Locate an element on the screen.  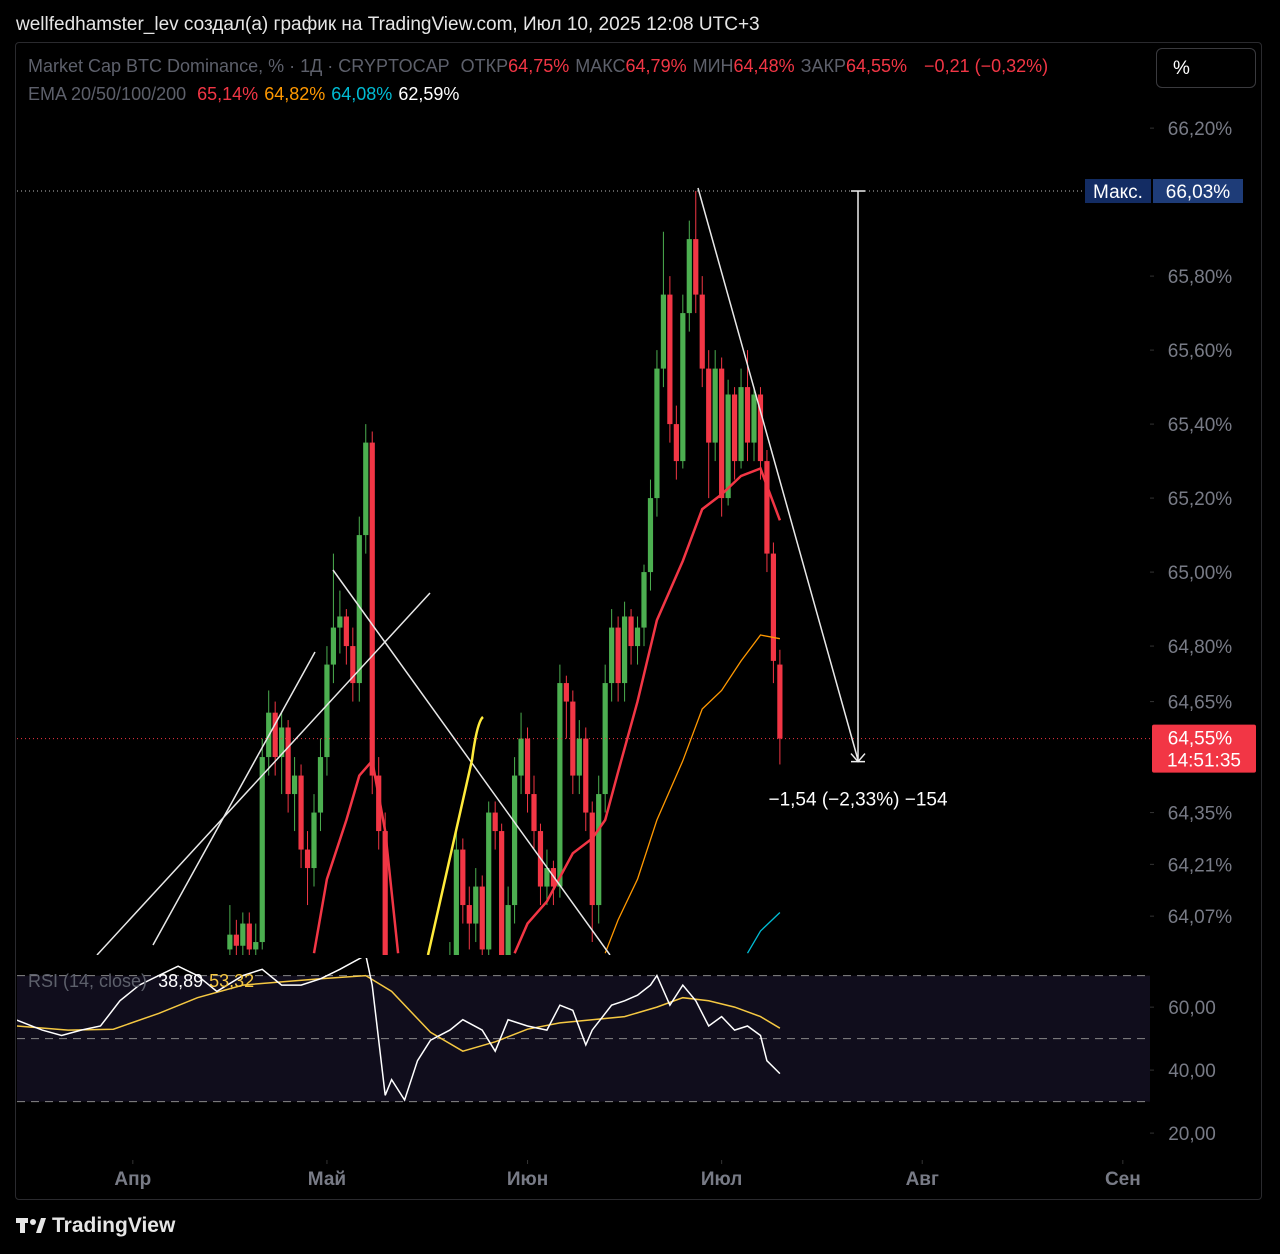
y-tick-label: 64,80% is located at coordinates (1200, 647).